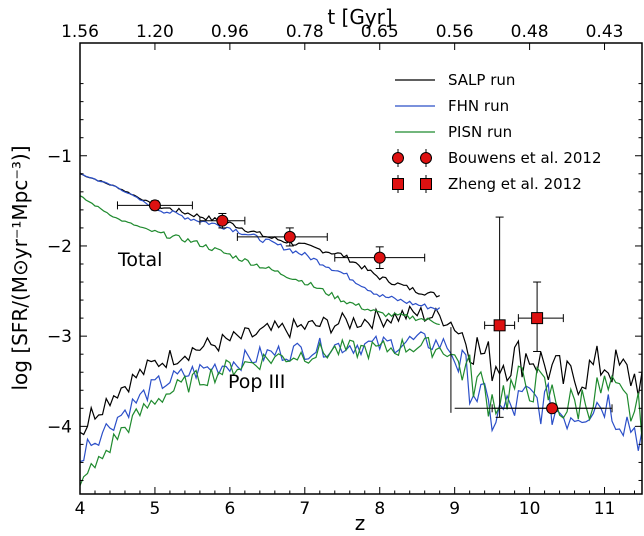 Image resolution: width=644 pixels, height=536 pixels. I want to click on annotation-pop-iii: Pop III, so click(256, 382).